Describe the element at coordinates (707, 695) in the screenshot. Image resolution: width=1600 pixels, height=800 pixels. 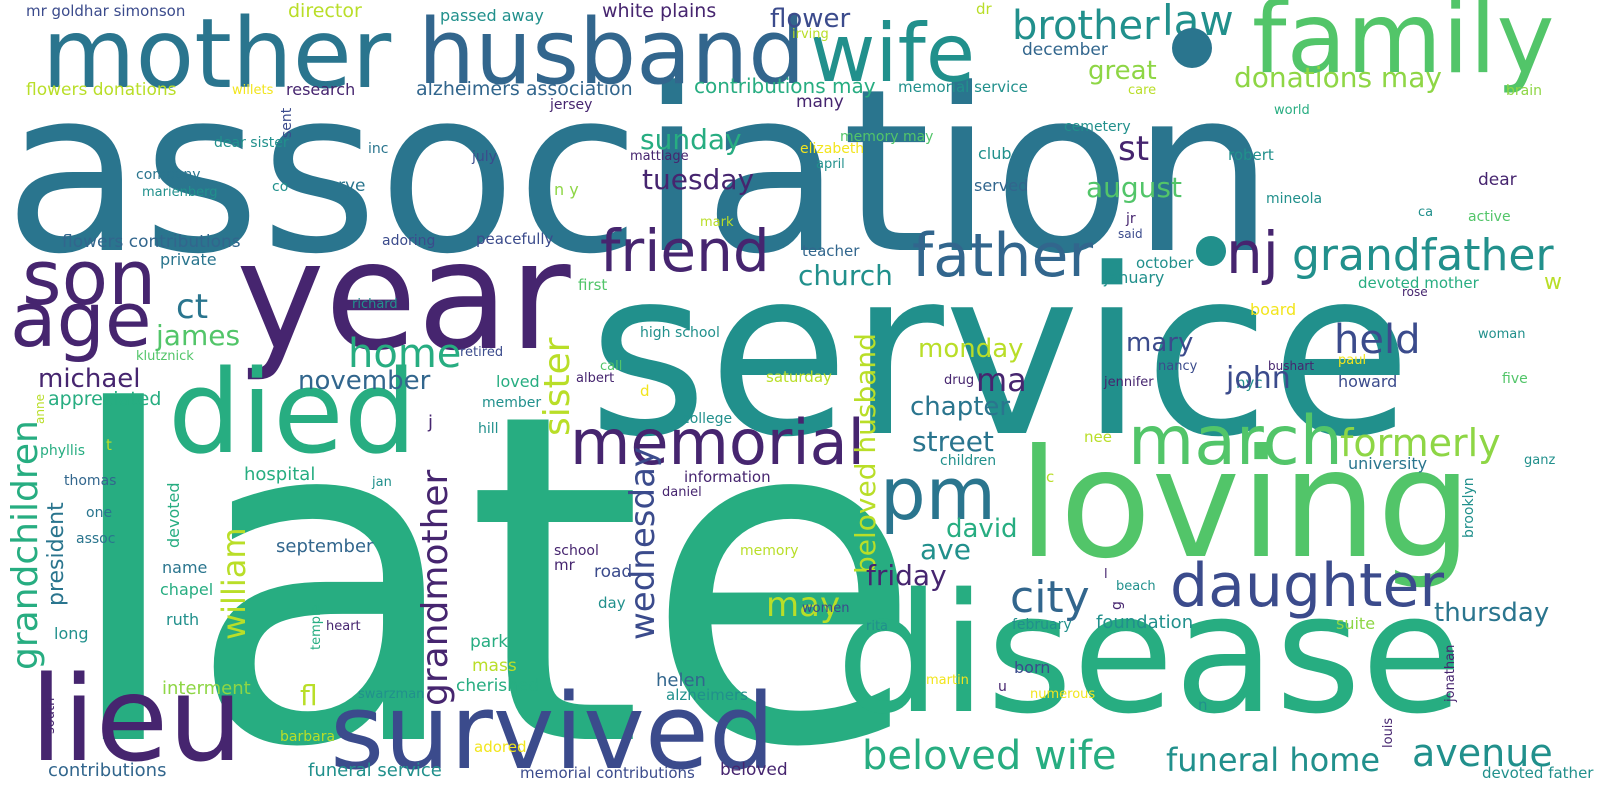
I see `word-alzheimers: alzheimers` at that location.